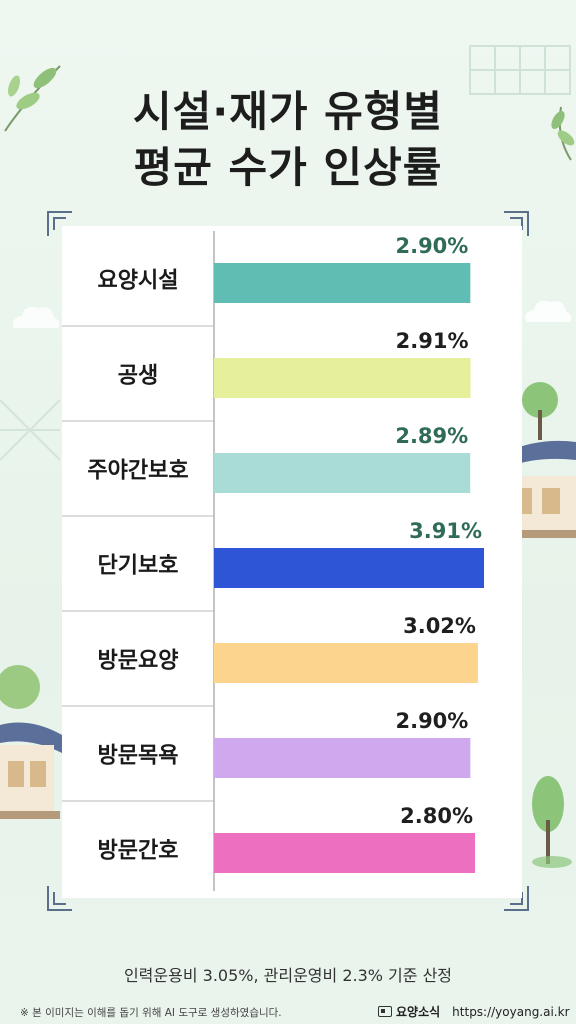 This screenshot has width=576, height=1024. Describe the element at coordinates (138, 756) in the screenshot. I see `category-label: 방문목욕` at that location.